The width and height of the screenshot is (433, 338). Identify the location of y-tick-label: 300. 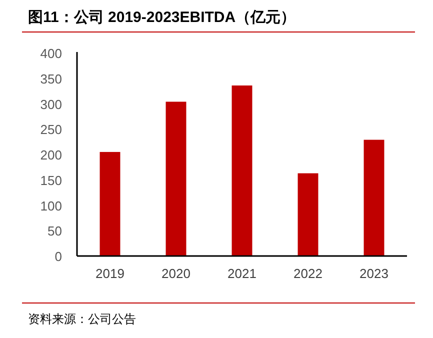
(51, 104).